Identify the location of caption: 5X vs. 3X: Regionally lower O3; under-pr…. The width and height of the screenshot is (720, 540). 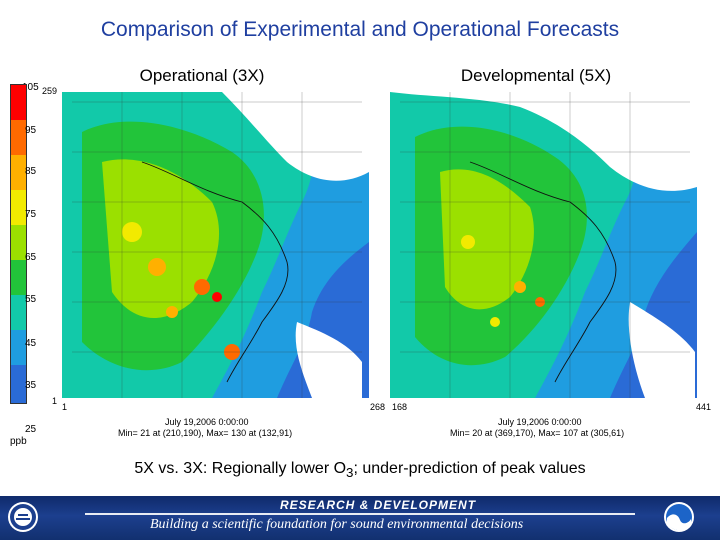
(360, 470).